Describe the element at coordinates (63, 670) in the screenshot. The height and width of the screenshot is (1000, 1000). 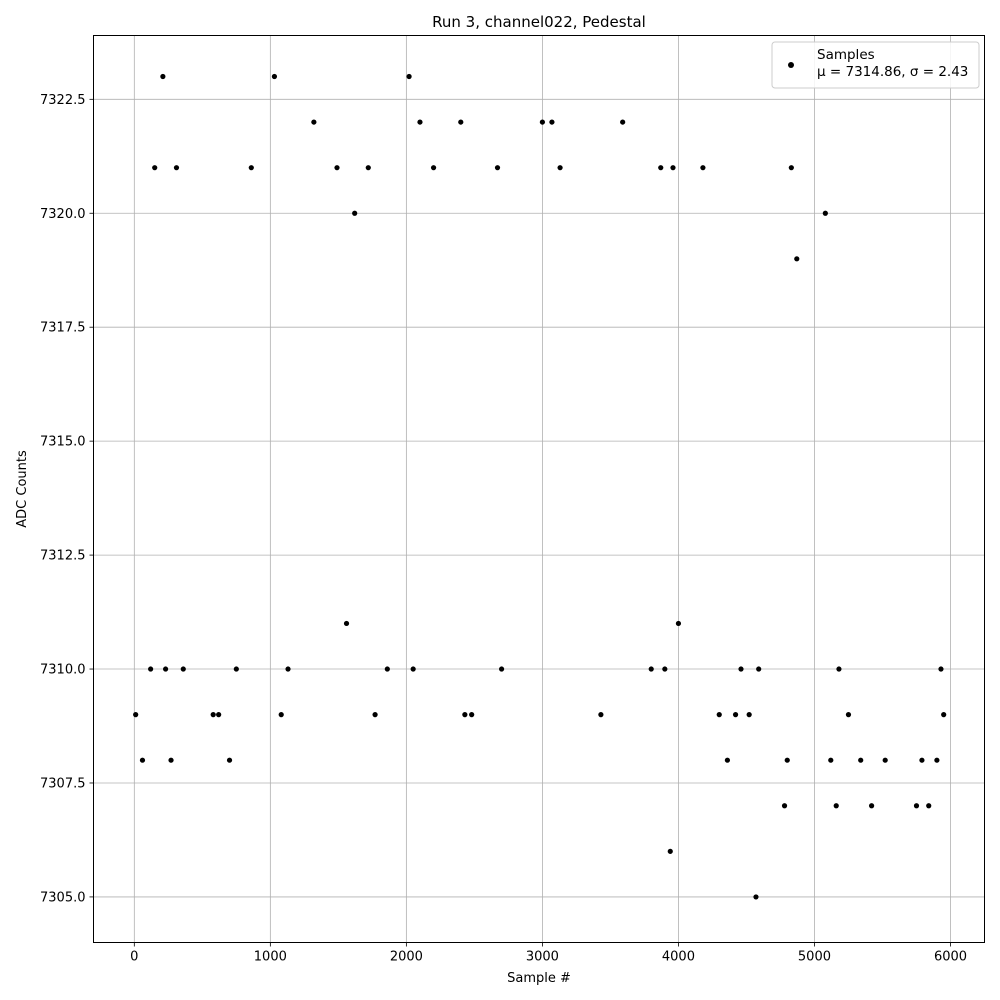
I see `y-tick-label: 7310.0` at that location.